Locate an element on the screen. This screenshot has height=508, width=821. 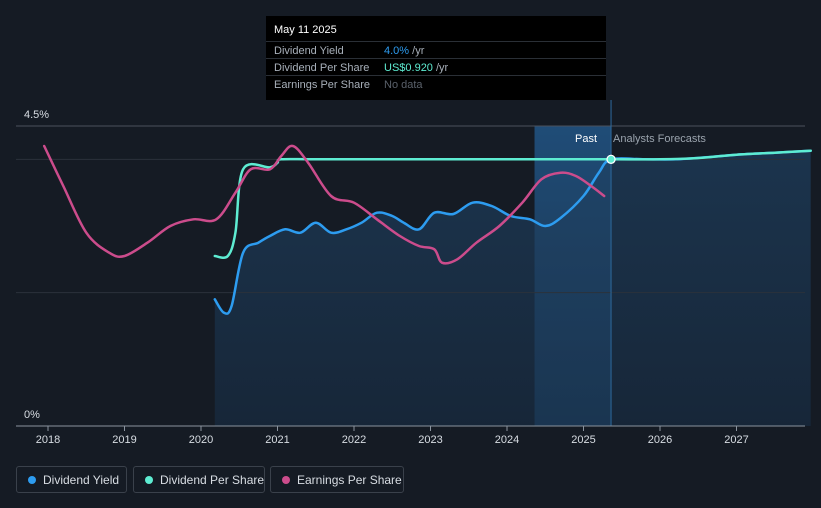
tooltip-value: US$0.920 is located at coordinates (408, 68).